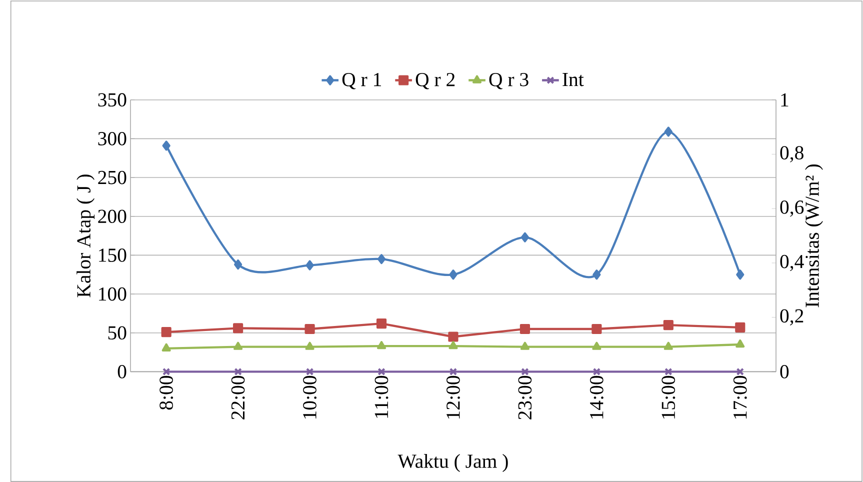  I want to click on y2-tick-label: 1, so click(784, 99).